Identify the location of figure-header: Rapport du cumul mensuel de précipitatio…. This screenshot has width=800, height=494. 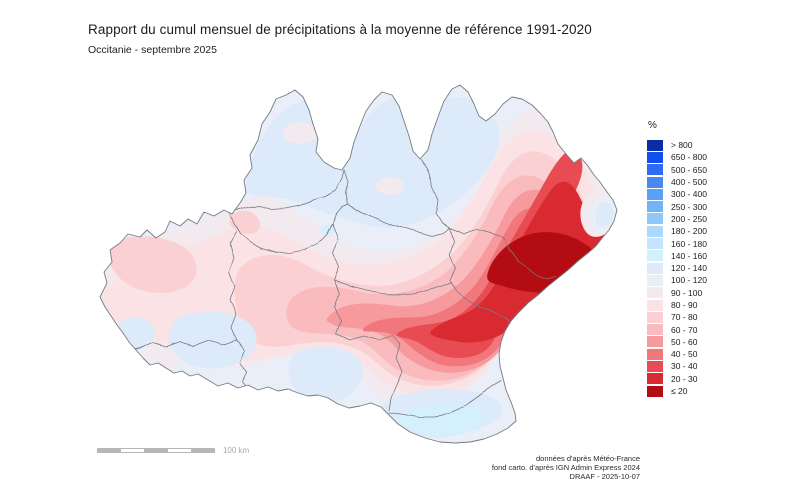
(340, 39).